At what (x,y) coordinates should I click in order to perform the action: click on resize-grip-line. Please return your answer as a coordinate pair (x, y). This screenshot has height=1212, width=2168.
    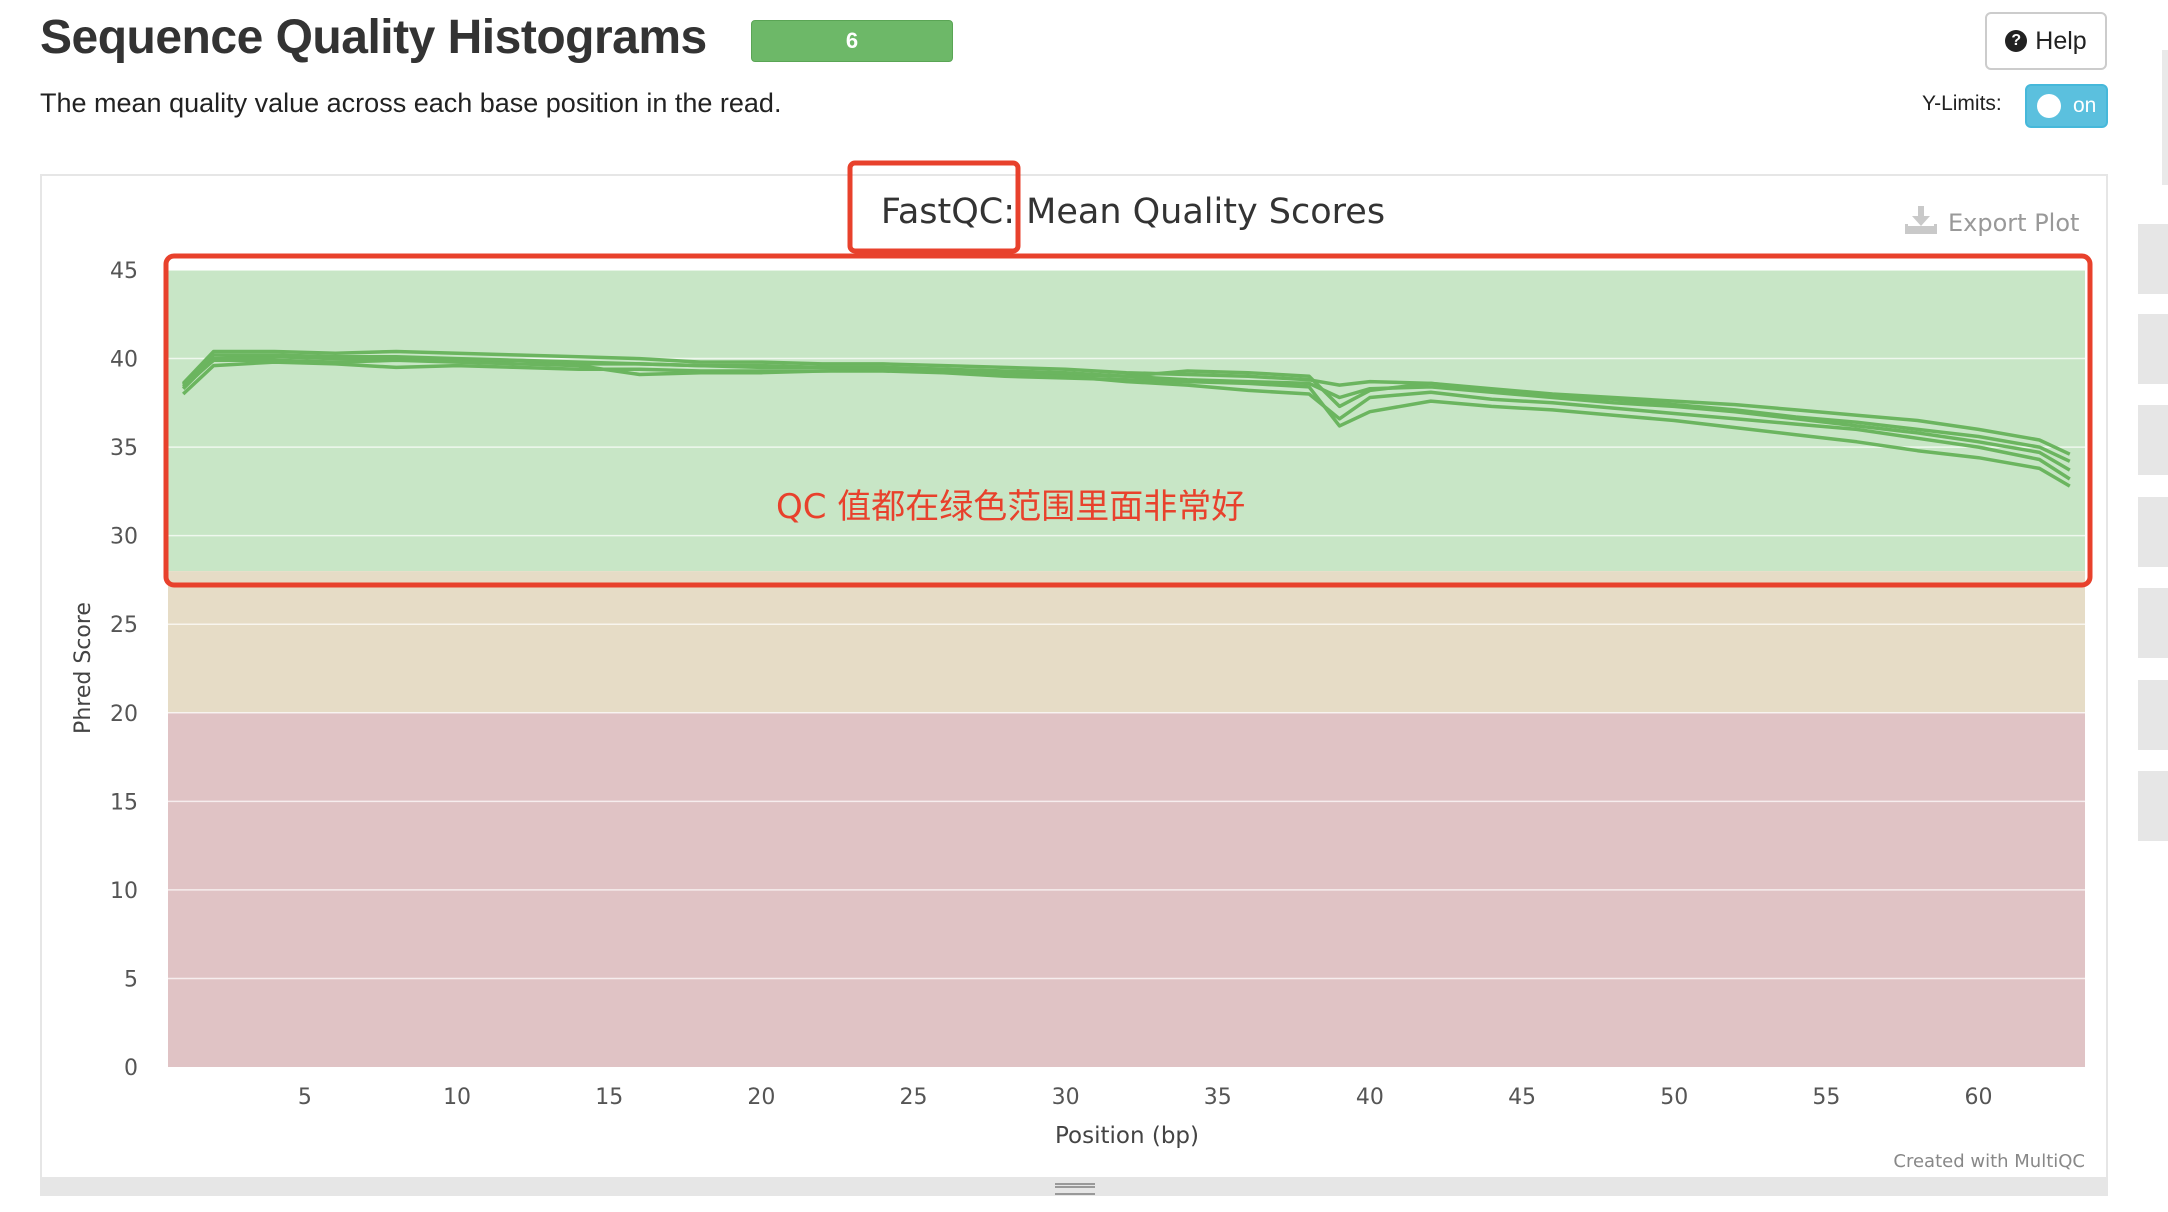
    Looking at the image, I should click on (1075, 1187).